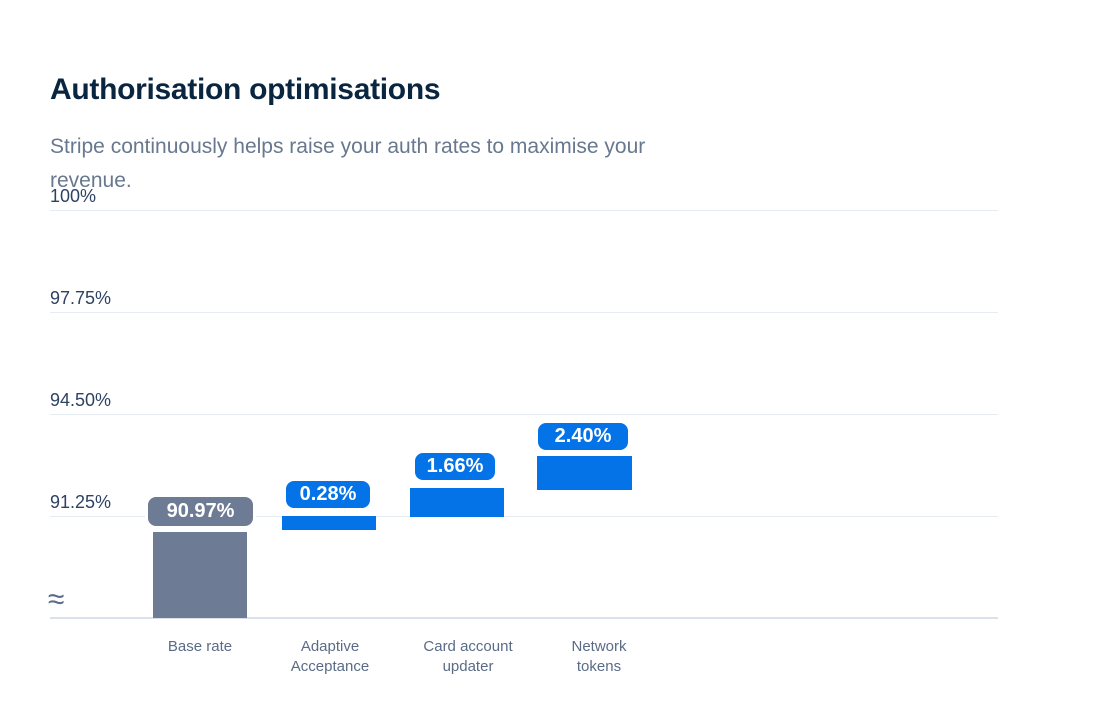  I want to click on bar-adaptive-acceptance, so click(329, 523).